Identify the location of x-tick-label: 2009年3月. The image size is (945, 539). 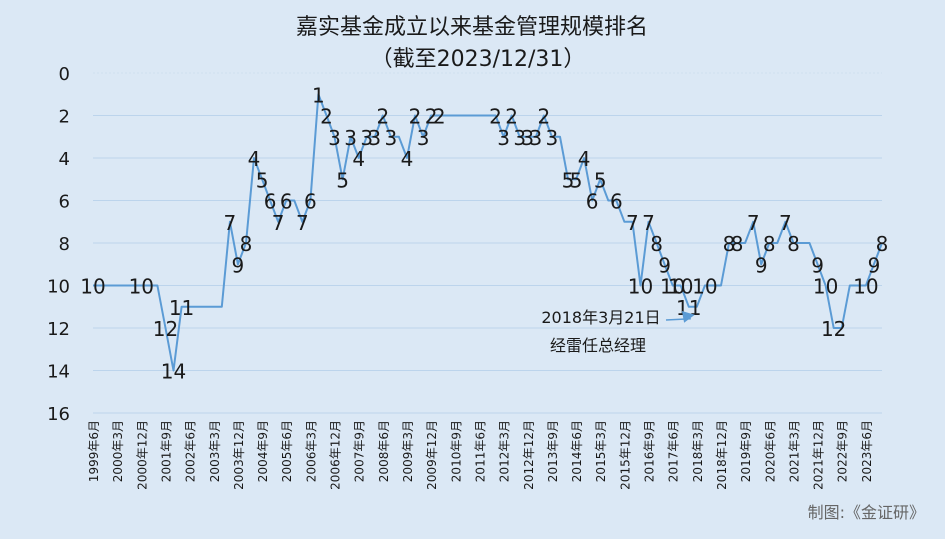
(408, 451).